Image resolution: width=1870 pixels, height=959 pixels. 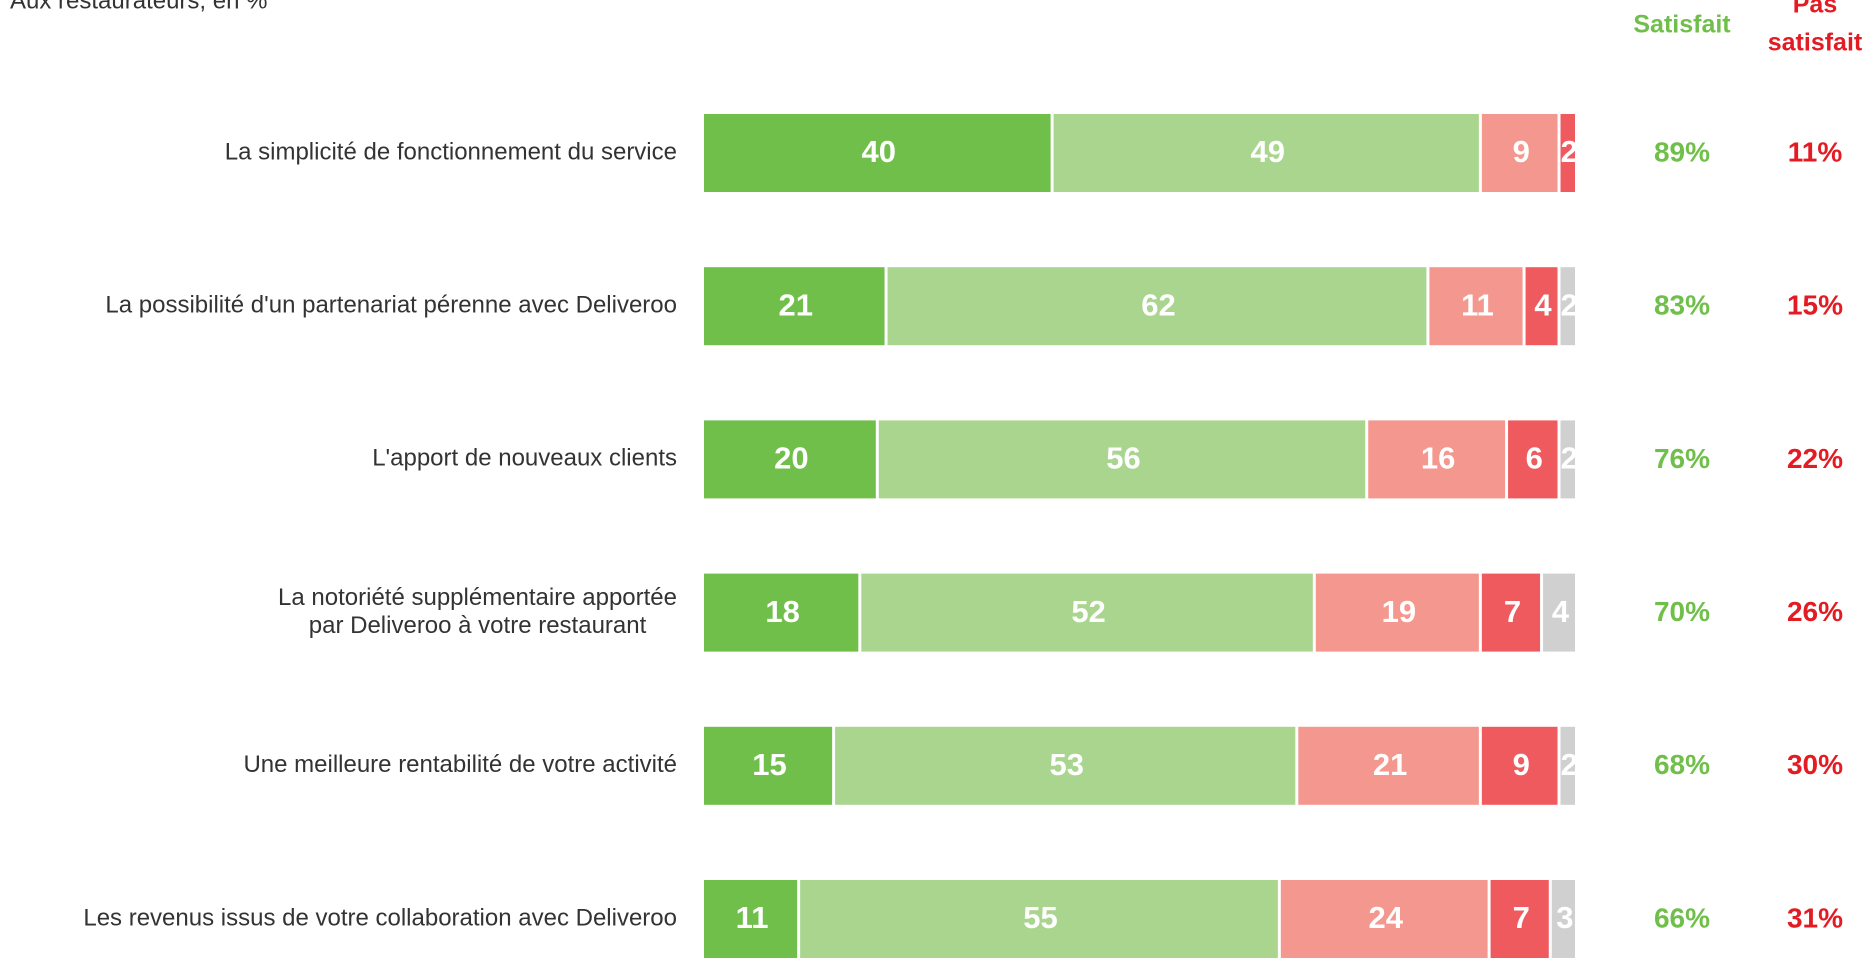 What do you see at coordinates (1815, 305) in the screenshot?
I see `total-label: 15%` at bounding box center [1815, 305].